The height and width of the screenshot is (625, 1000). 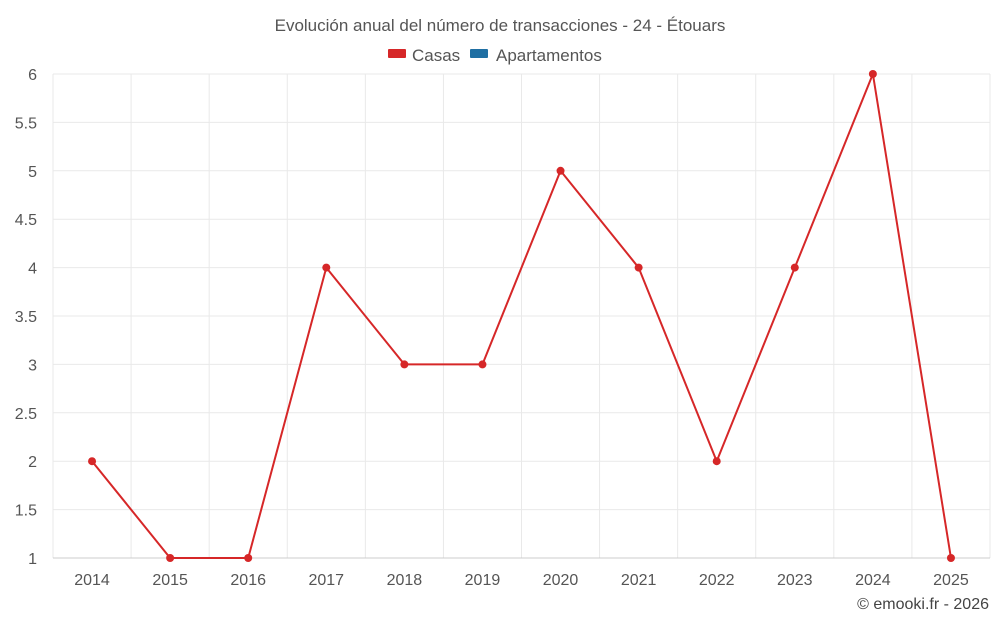 I want to click on y-tick-label: 1.5, so click(x=26, y=511).